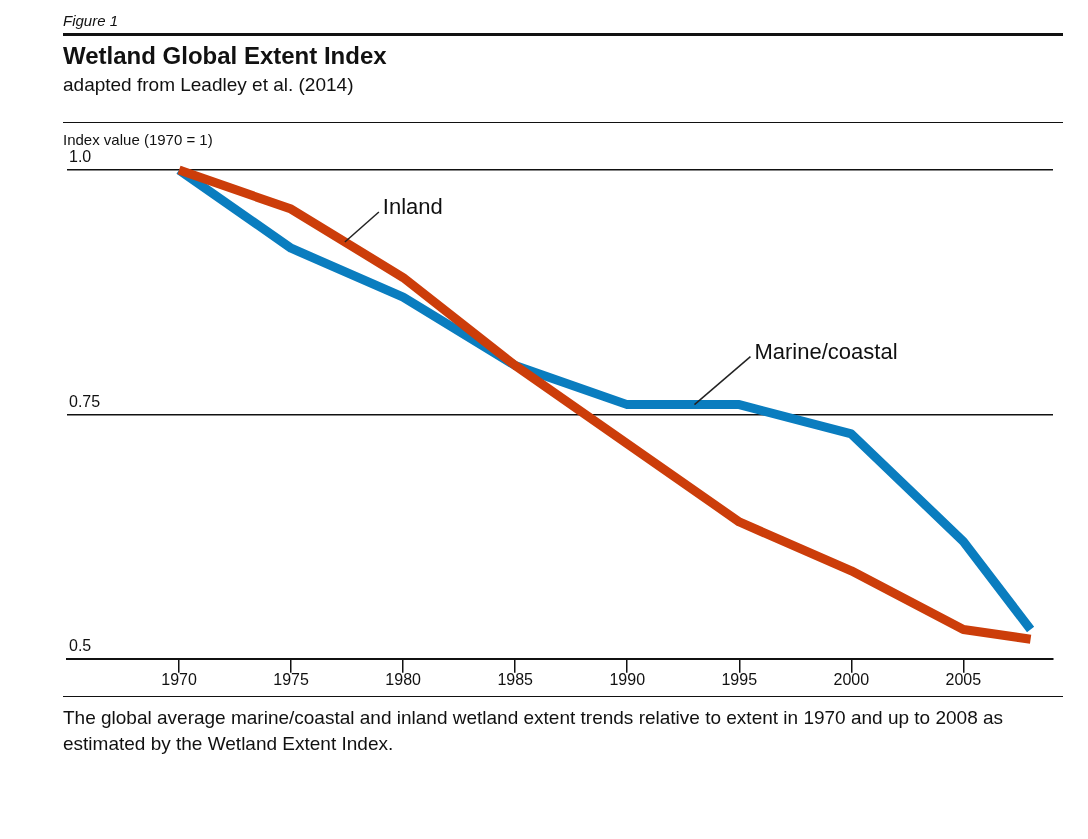 The image size is (1088, 839). What do you see at coordinates (80, 646) in the screenshot?
I see `y-tick-label: 0.5` at bounding box center [80, 646].